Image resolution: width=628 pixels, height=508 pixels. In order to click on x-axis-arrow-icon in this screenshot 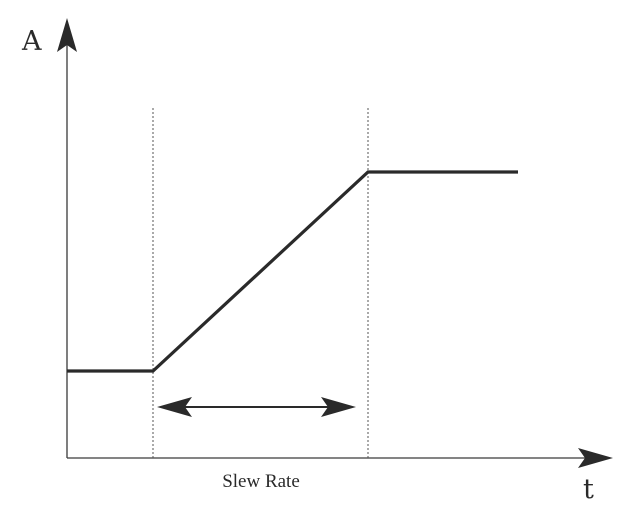, I will do `click(595, 458)`.